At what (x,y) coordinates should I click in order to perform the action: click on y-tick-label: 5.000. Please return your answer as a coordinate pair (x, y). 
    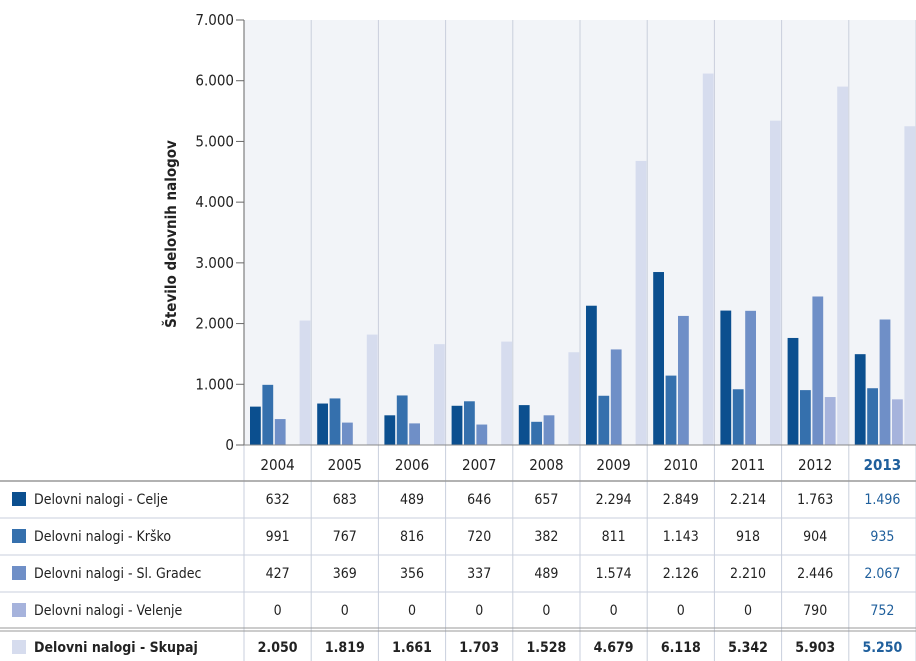
    Looking at the image, I should click on (214, 141).